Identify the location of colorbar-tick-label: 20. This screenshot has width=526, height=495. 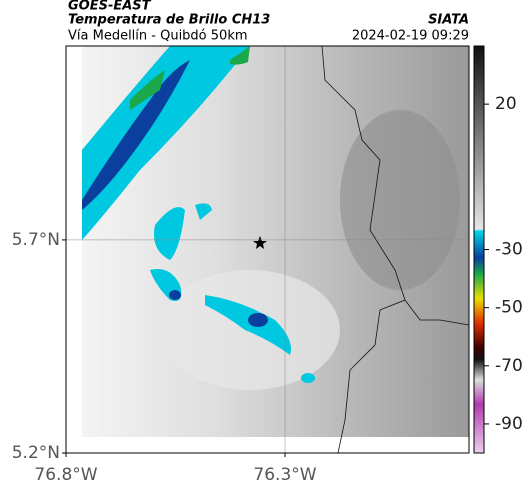
(506, 104).